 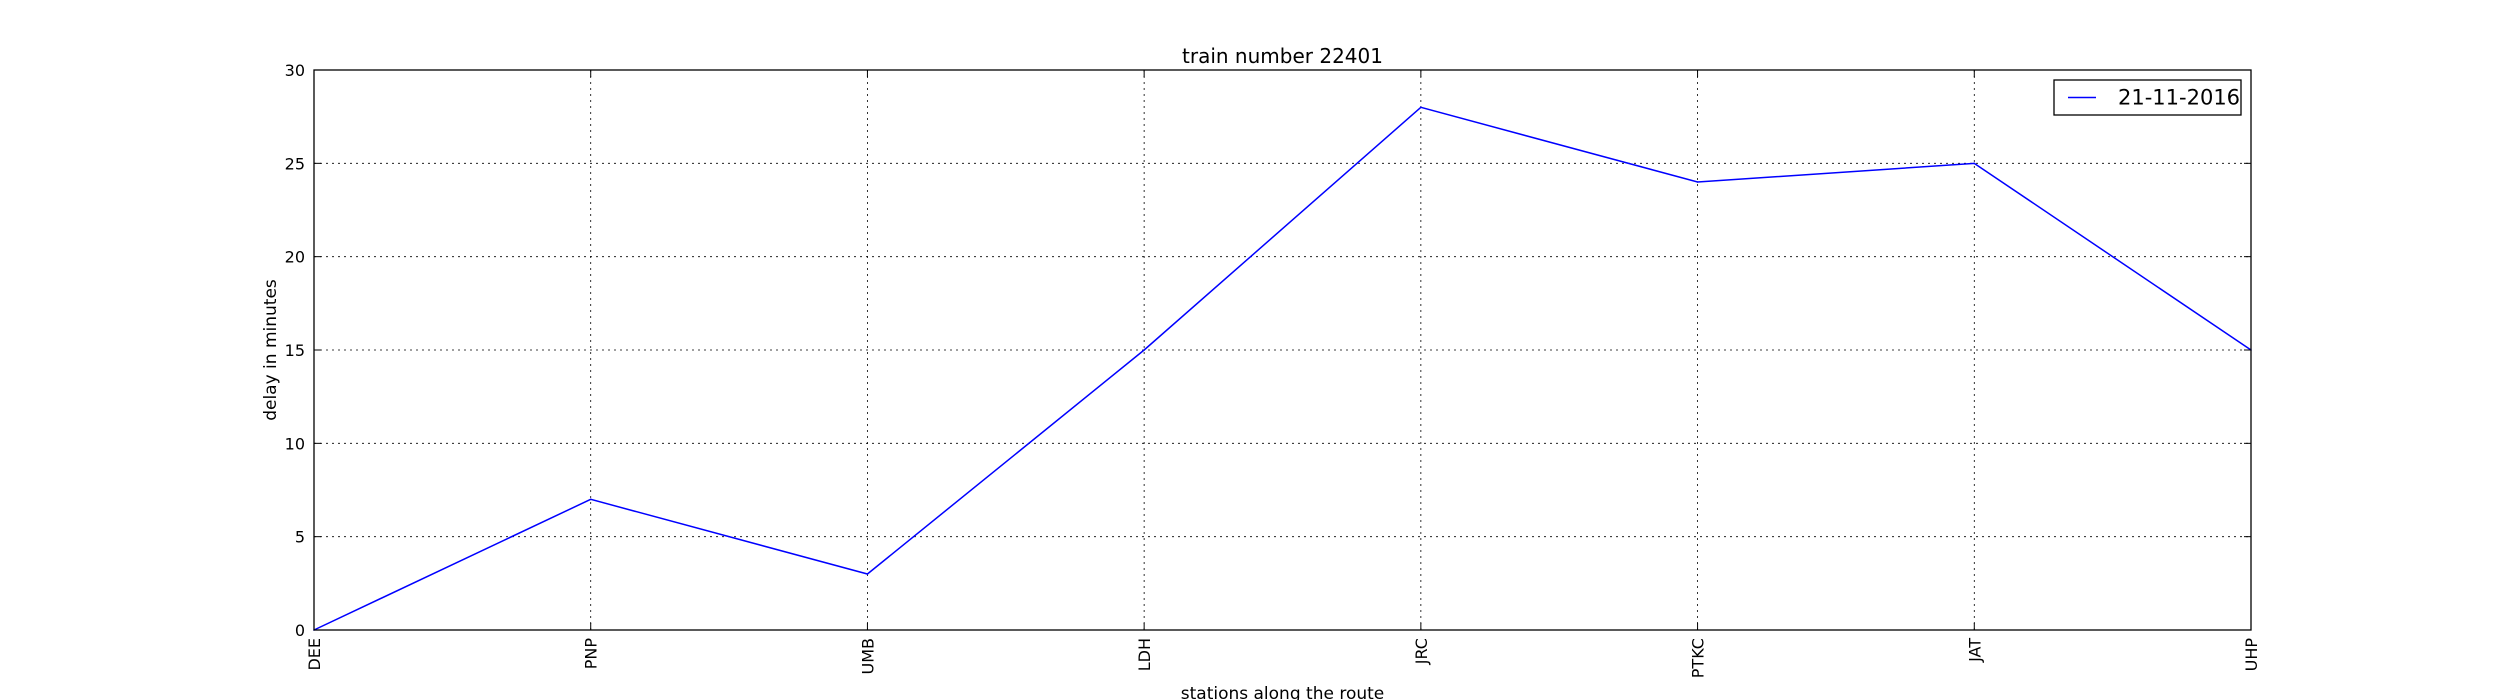 What do you see at coordinates (591, 654) in the screenshot?
I see `x-tick-label: PNP` at bounding box center [591, 654].